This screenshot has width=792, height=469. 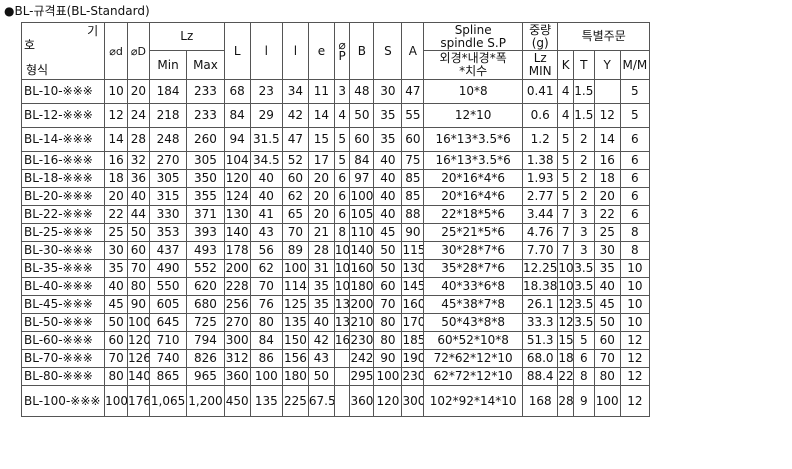 I want to click on spline-header: Spline spindle S.P, so click(x=473, y=36).